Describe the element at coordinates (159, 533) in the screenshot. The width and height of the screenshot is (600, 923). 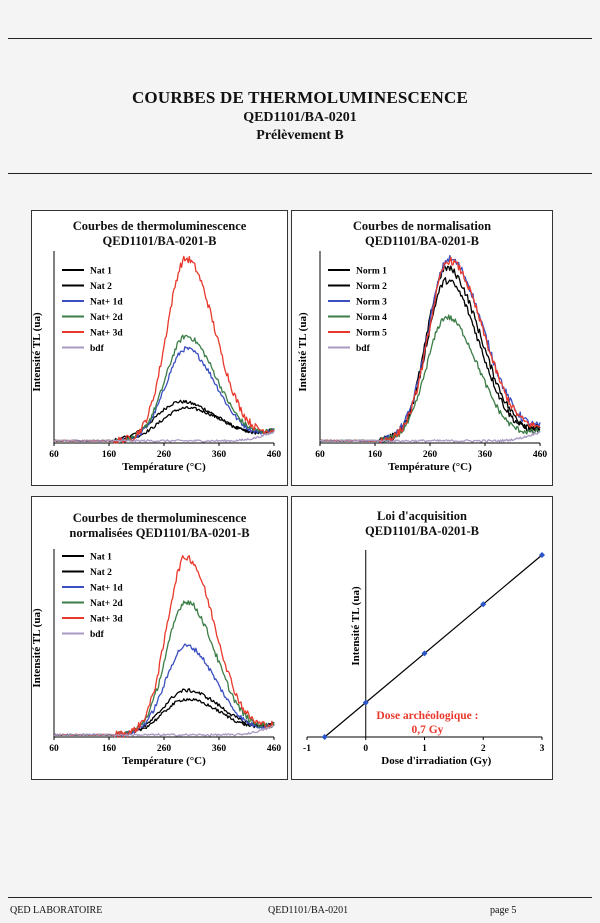
I see `chart-title-line-2: normalisées QED1101/BA-0201-B` at that location.